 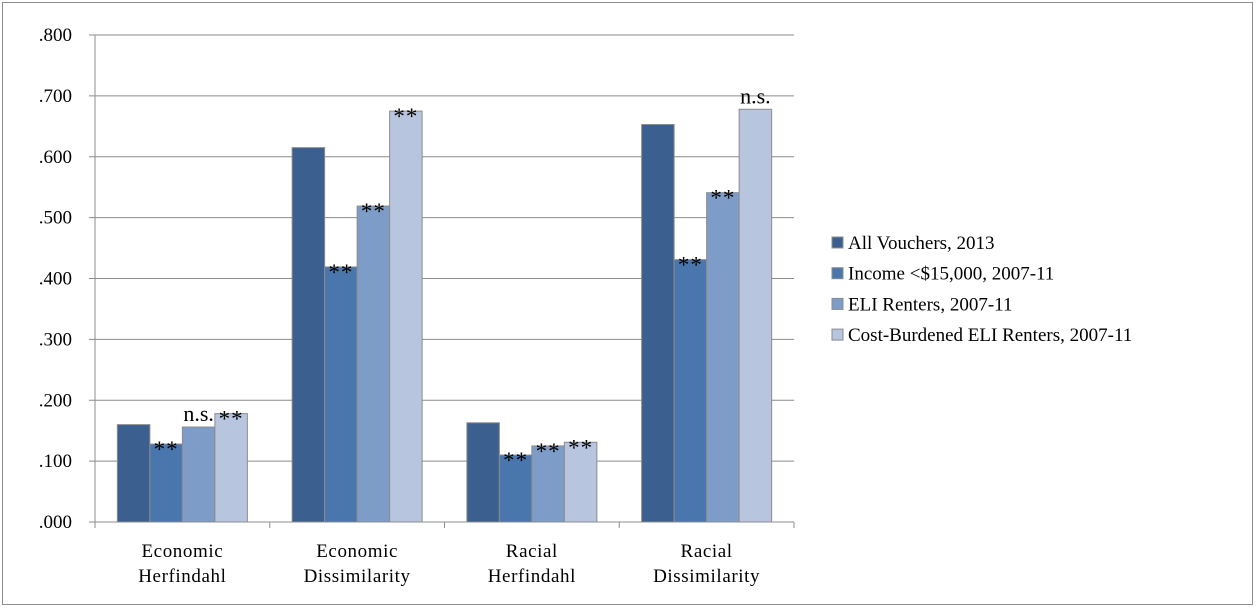 I want to click on legend-label: Cost-Burdened ELI Renters, 2007-11, so click(x=990, y=335).